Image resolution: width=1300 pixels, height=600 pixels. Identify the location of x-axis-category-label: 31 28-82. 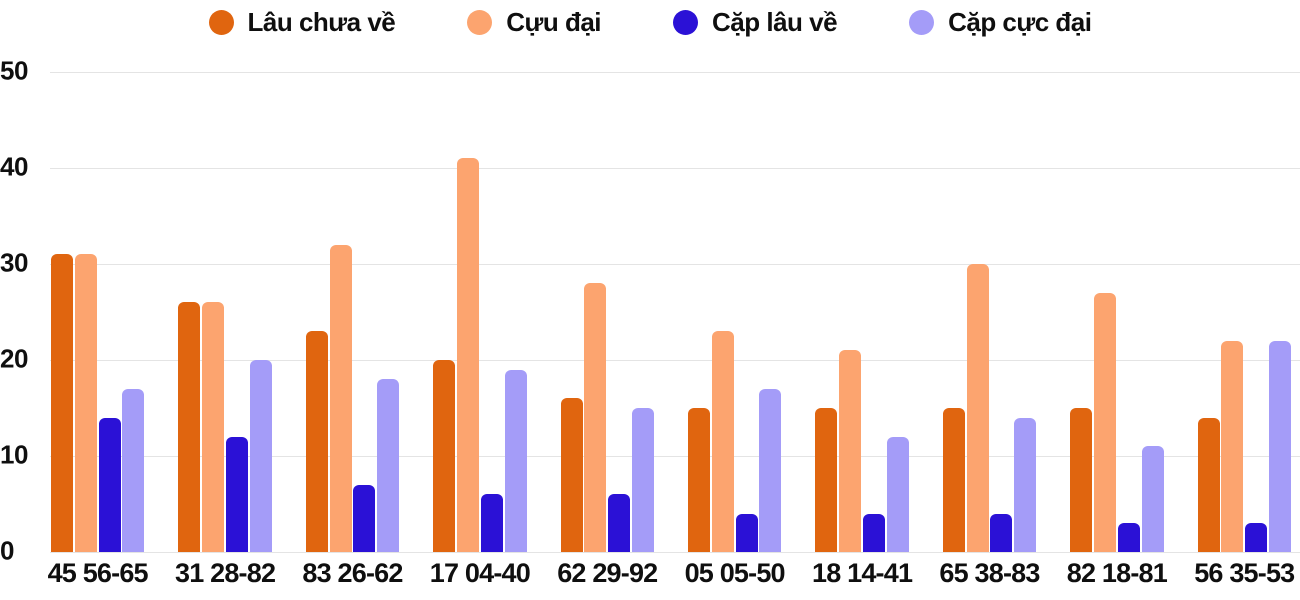
(225, 573).